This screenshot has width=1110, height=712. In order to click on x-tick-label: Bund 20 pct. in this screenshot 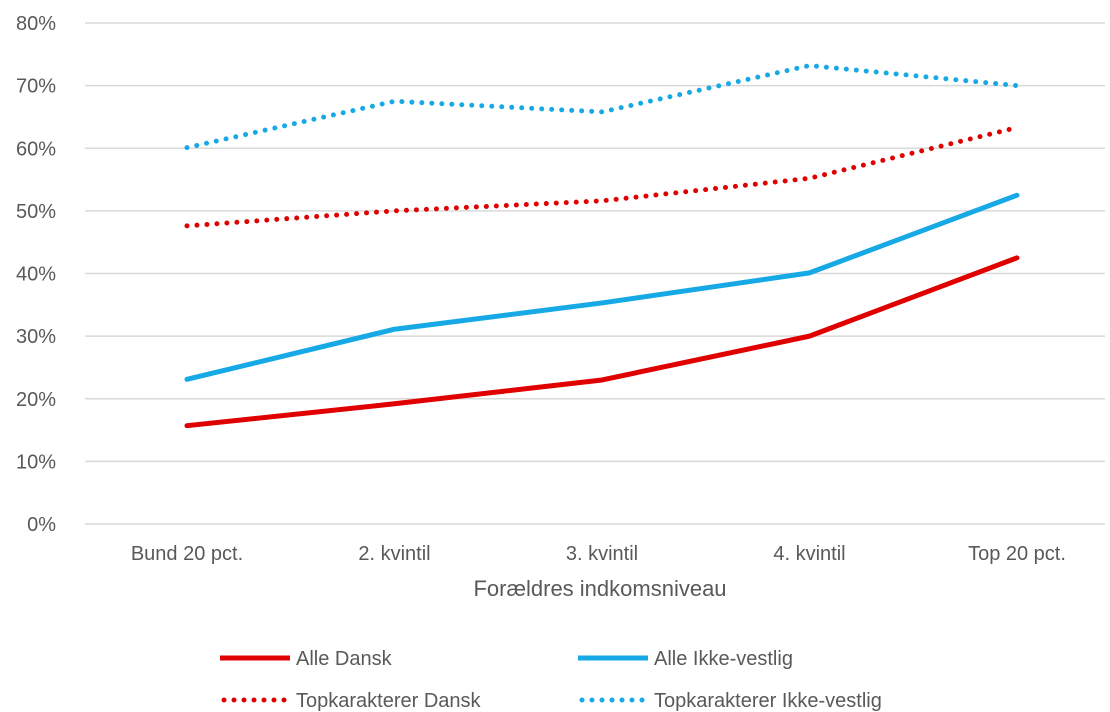, I will do `click(187, 554)`.